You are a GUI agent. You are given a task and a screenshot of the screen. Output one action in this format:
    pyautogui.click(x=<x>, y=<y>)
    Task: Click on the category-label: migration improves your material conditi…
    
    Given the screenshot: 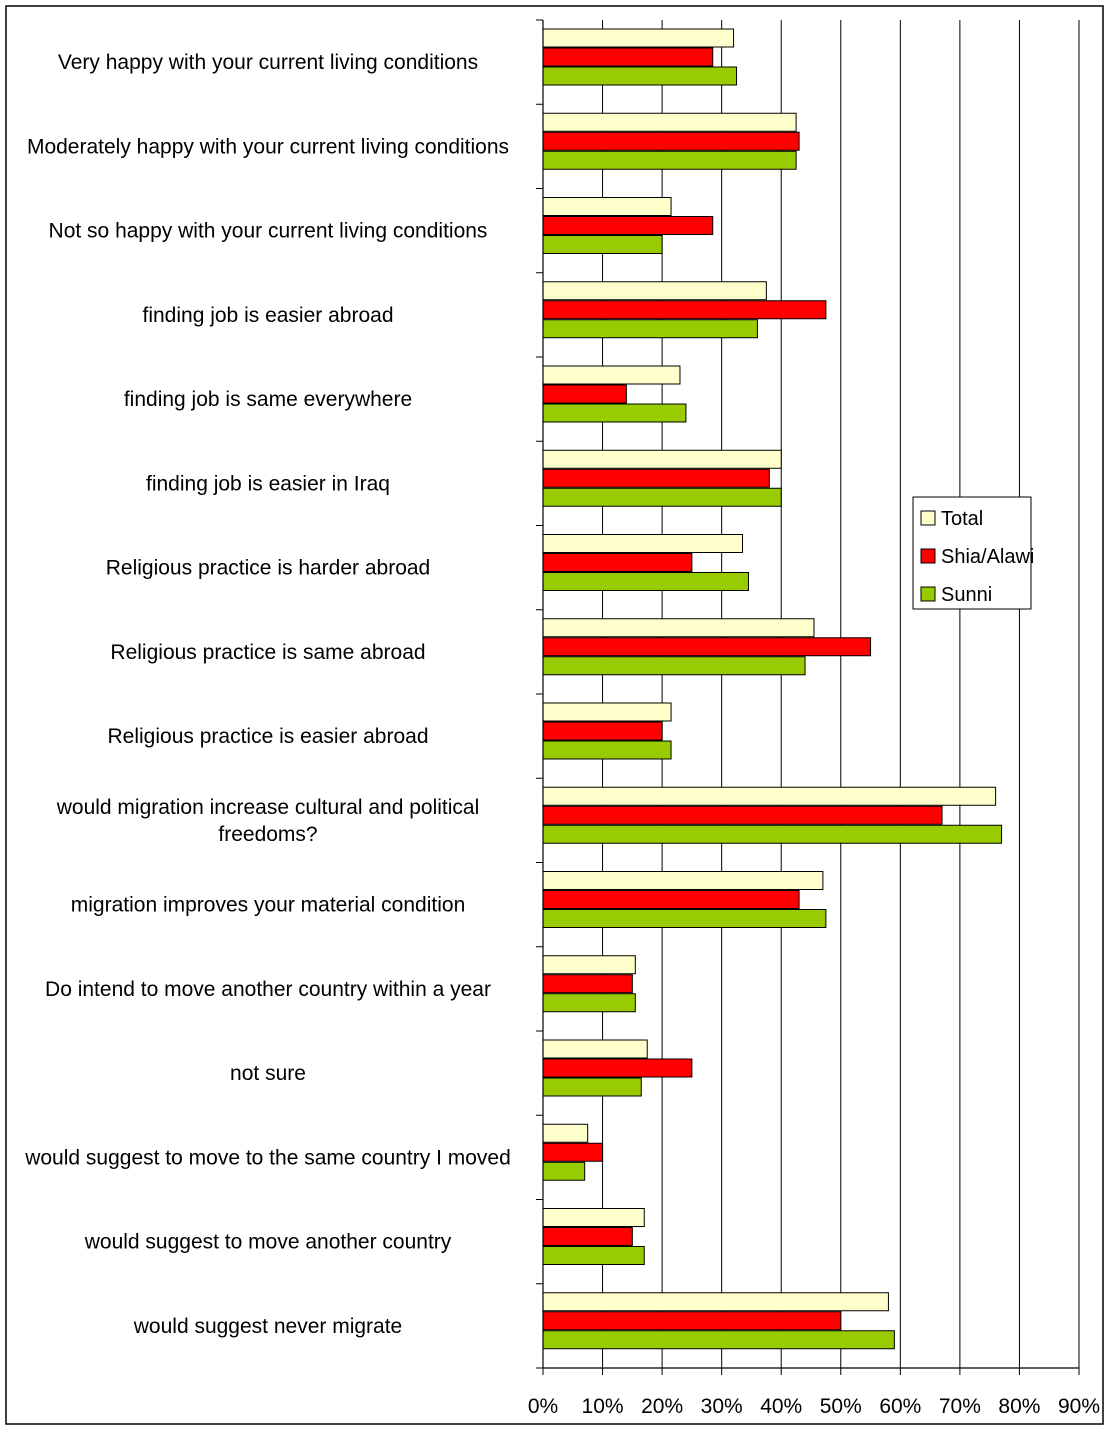 What is the action you would take?
    pyautogui.click(x=268, y=905)
    